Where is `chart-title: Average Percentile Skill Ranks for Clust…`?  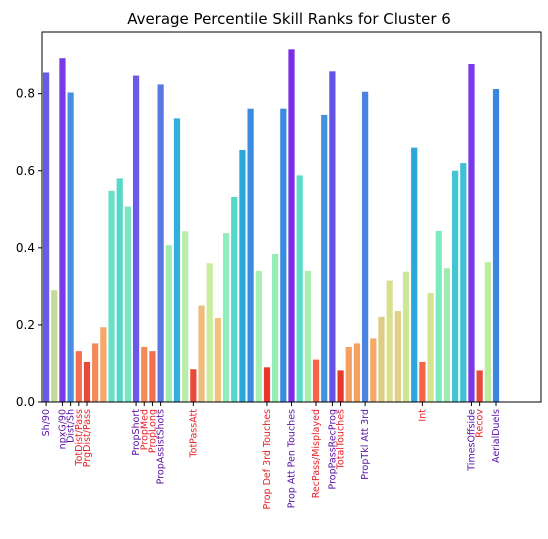
chart-title: Average Percentile Skill Ranks for Clust… is located at coordinates (289, 19).